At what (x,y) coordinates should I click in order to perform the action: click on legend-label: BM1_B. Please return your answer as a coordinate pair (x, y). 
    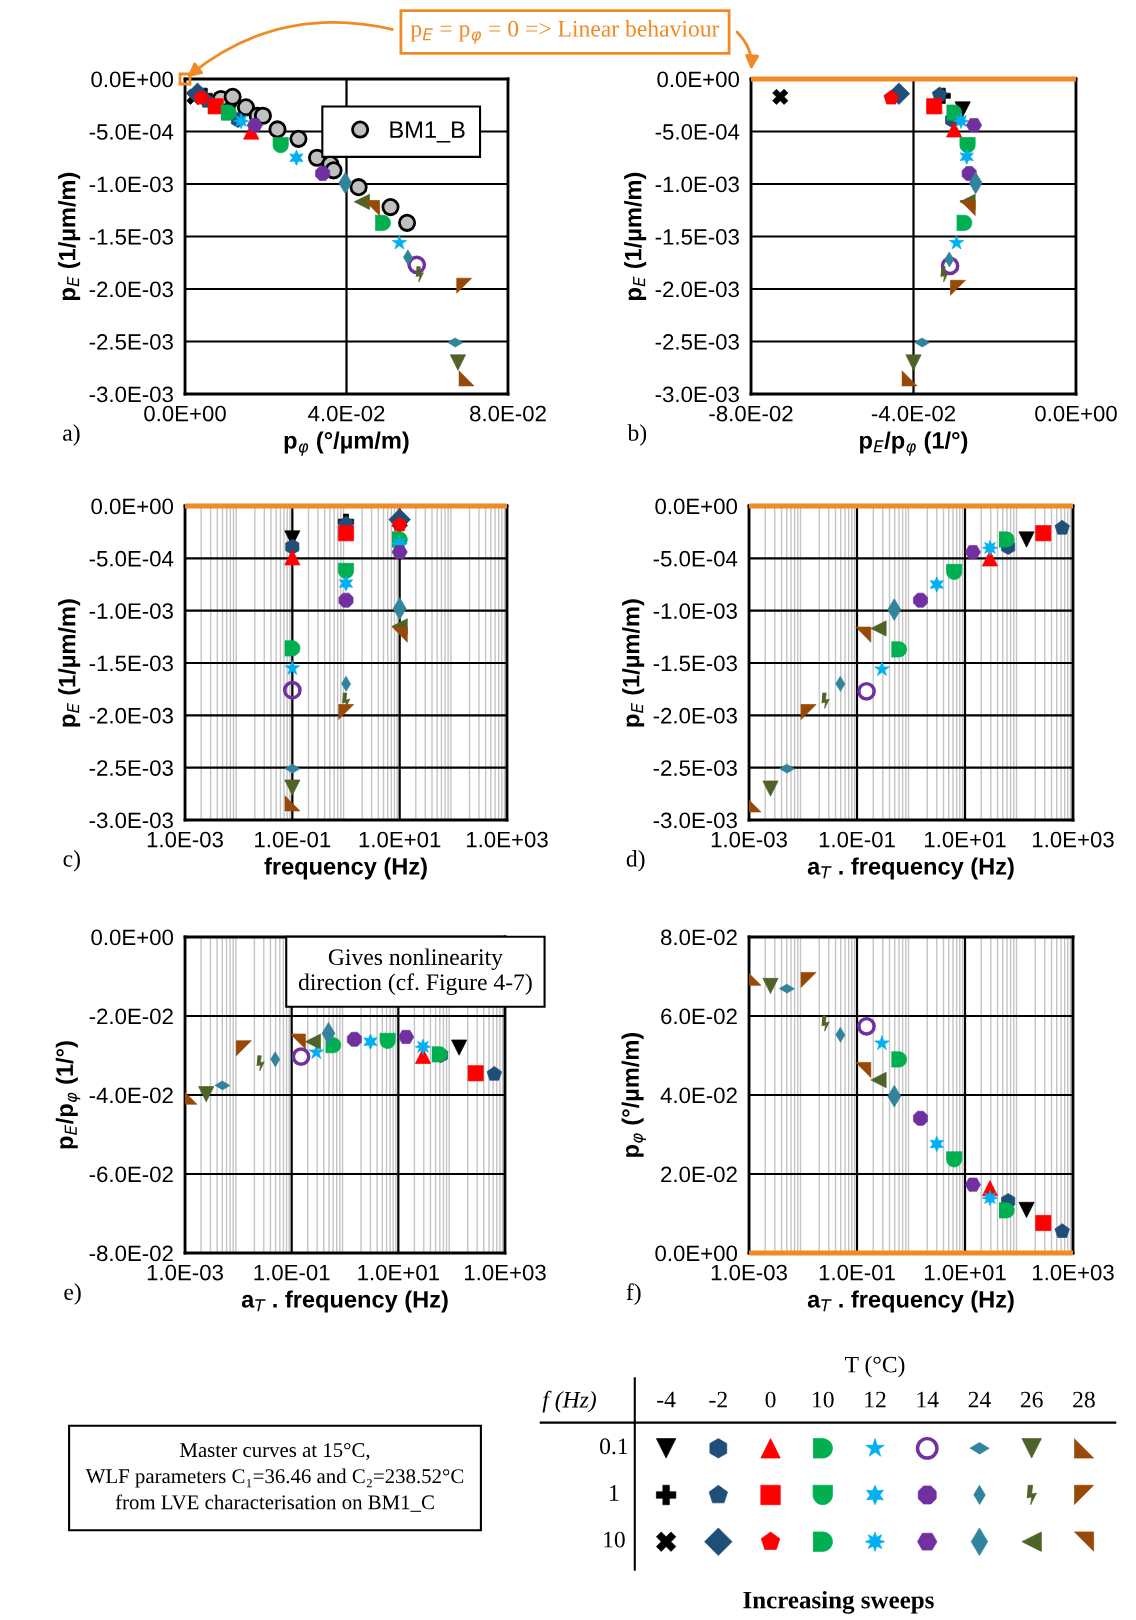
    Looking at the image, I should click on (427, 132).